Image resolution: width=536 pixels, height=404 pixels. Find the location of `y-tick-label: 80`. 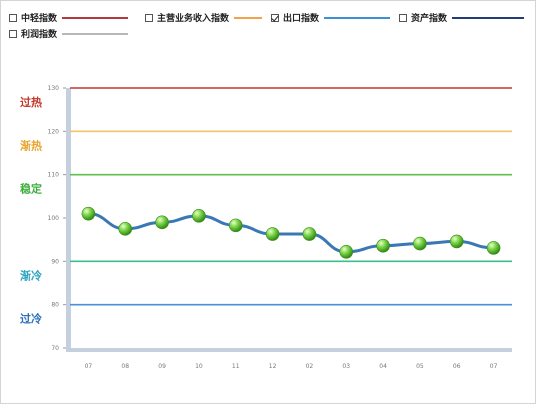

y-tick-label: 80 is located at coordinates (55, 305).